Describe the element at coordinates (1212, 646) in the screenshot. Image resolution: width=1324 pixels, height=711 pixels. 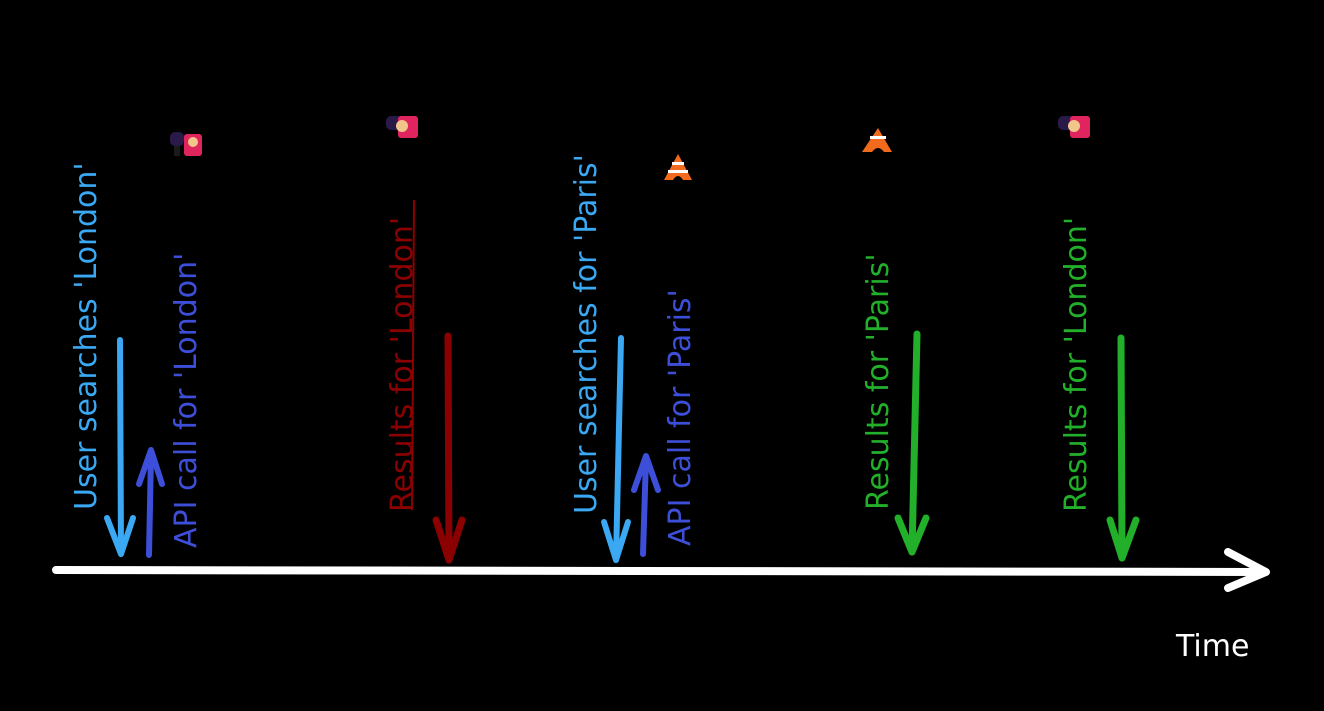
I see `time-axis-label: Time` at that location.